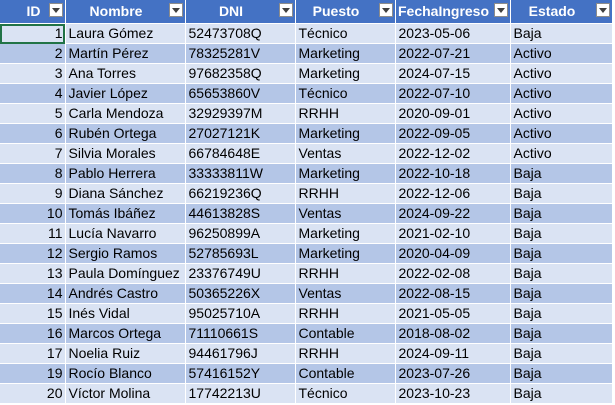 The height and width of the screenshot is (405, 615). What do you see at coordinates (33, 133) in the screenshot?
I see `cell-id: 6` at bounding box center [33, 133].